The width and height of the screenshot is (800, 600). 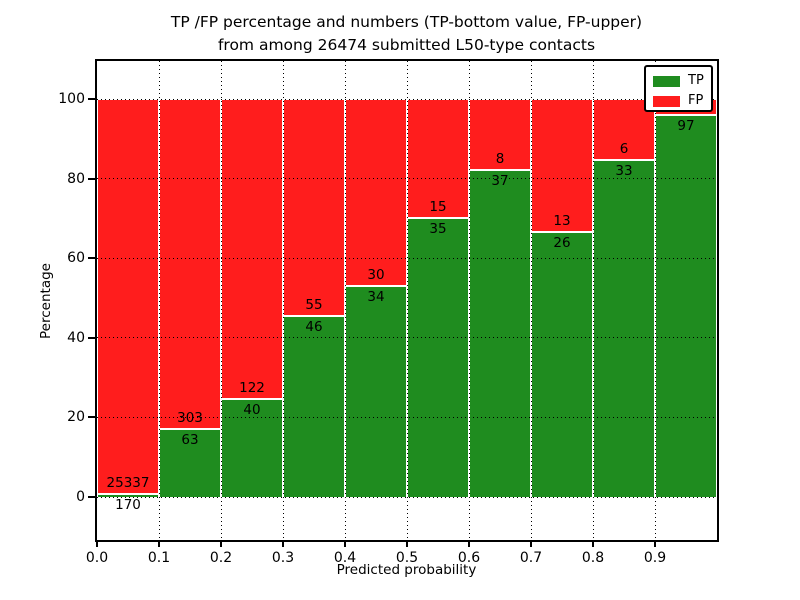 I want to click on fp-count-label: 13, so click(x=562, y=220).